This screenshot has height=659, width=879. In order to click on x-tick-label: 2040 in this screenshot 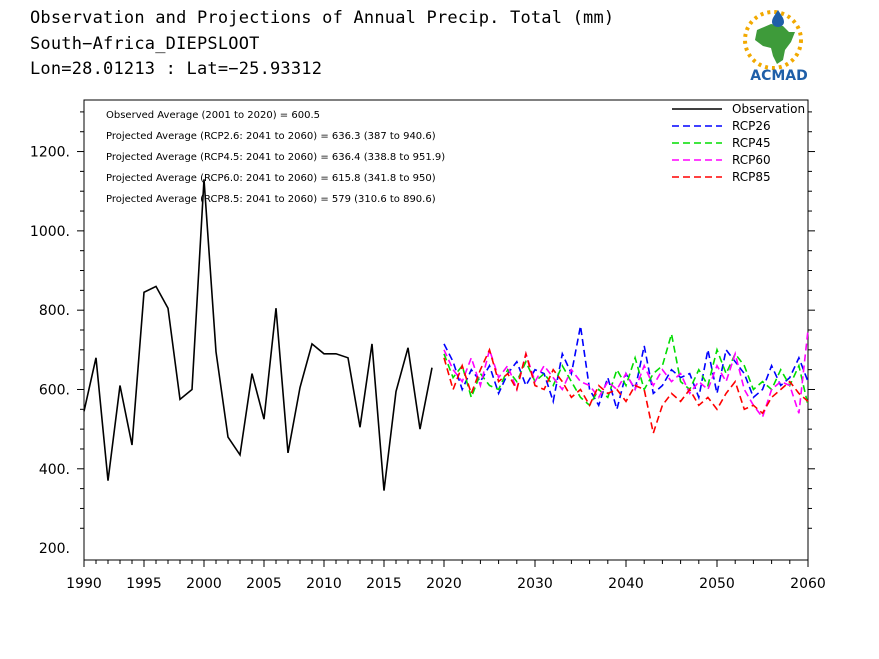, I will do `click(626, 584)`.